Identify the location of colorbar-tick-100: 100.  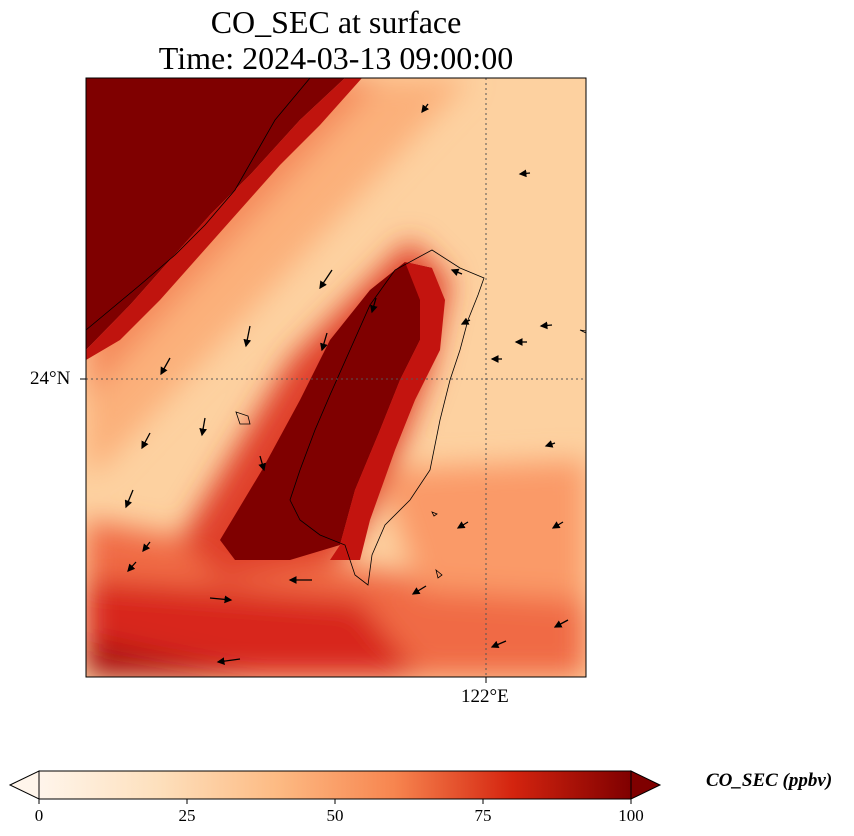
(631, 815).